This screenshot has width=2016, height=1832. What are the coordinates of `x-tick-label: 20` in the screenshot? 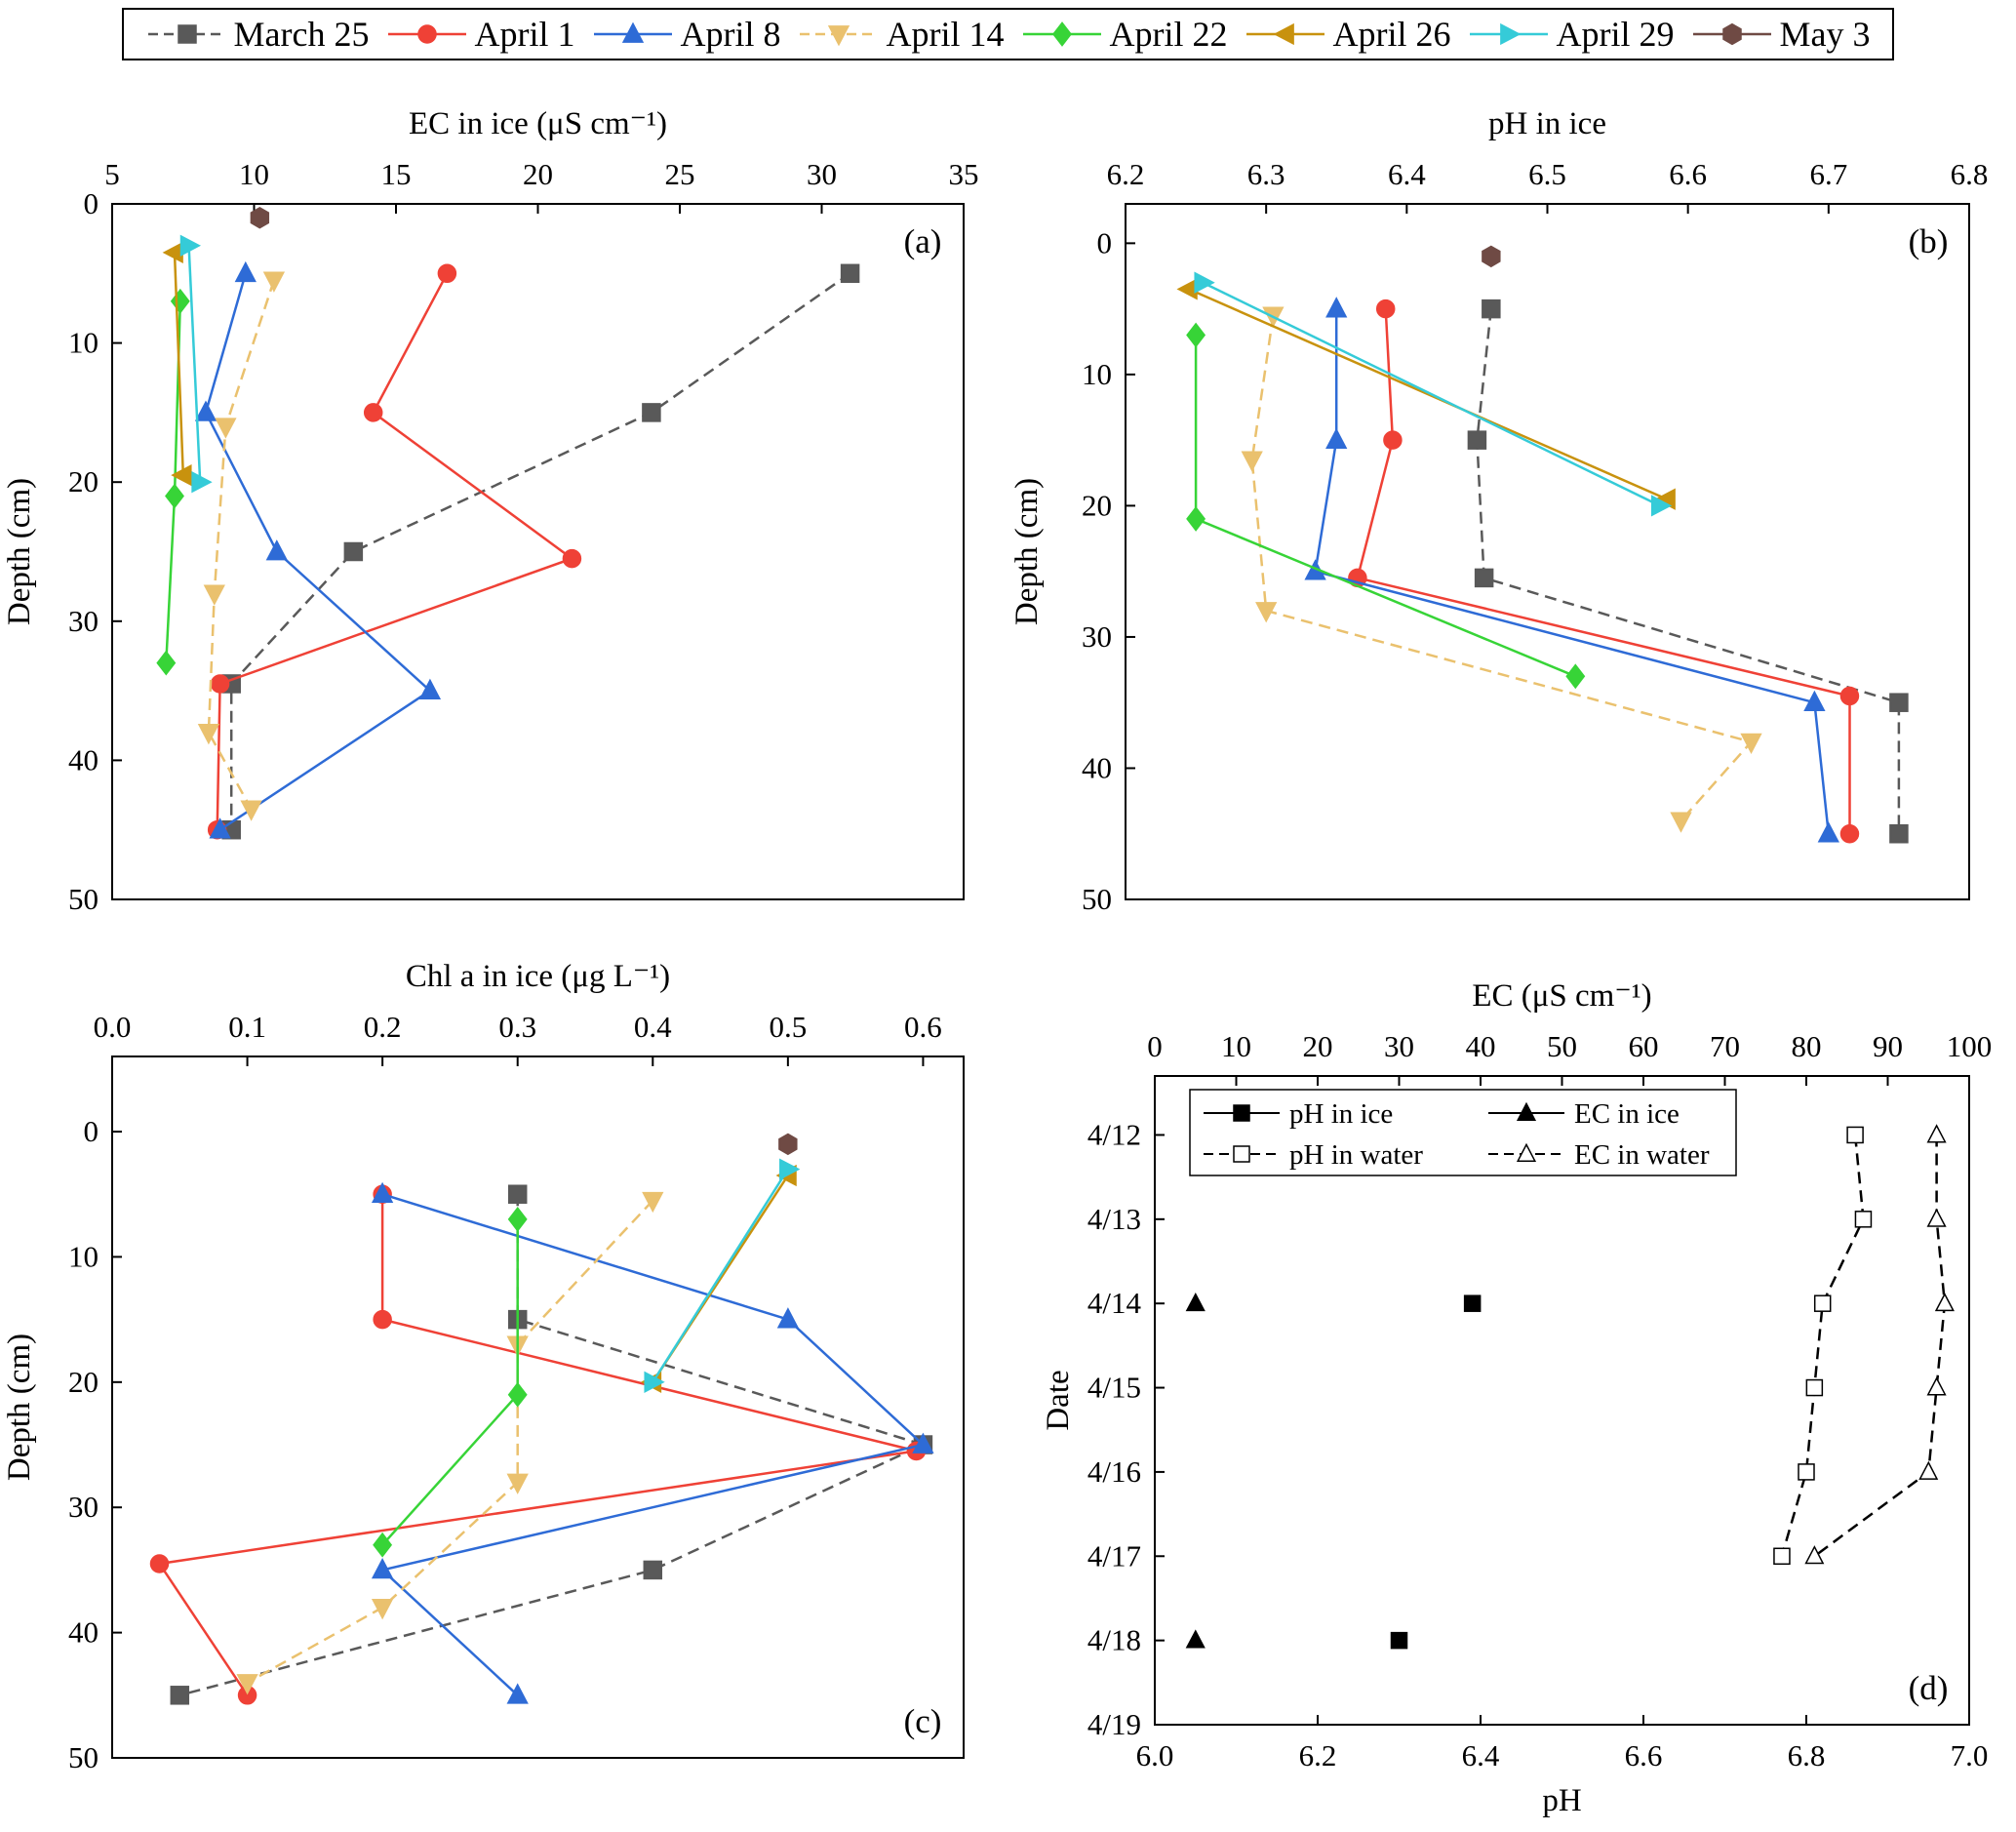 It's located at (1318, 1046).